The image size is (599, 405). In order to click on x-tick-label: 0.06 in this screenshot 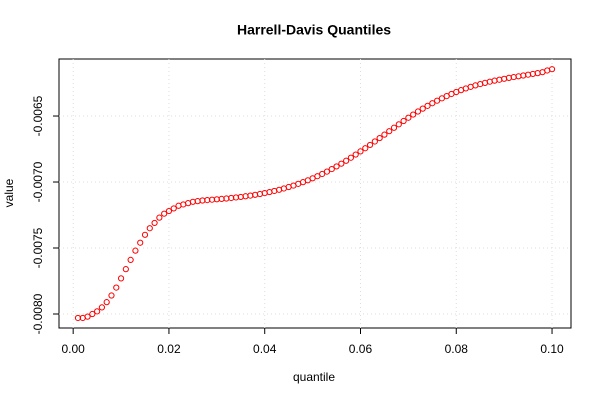, I will do `click(361, 349)`.